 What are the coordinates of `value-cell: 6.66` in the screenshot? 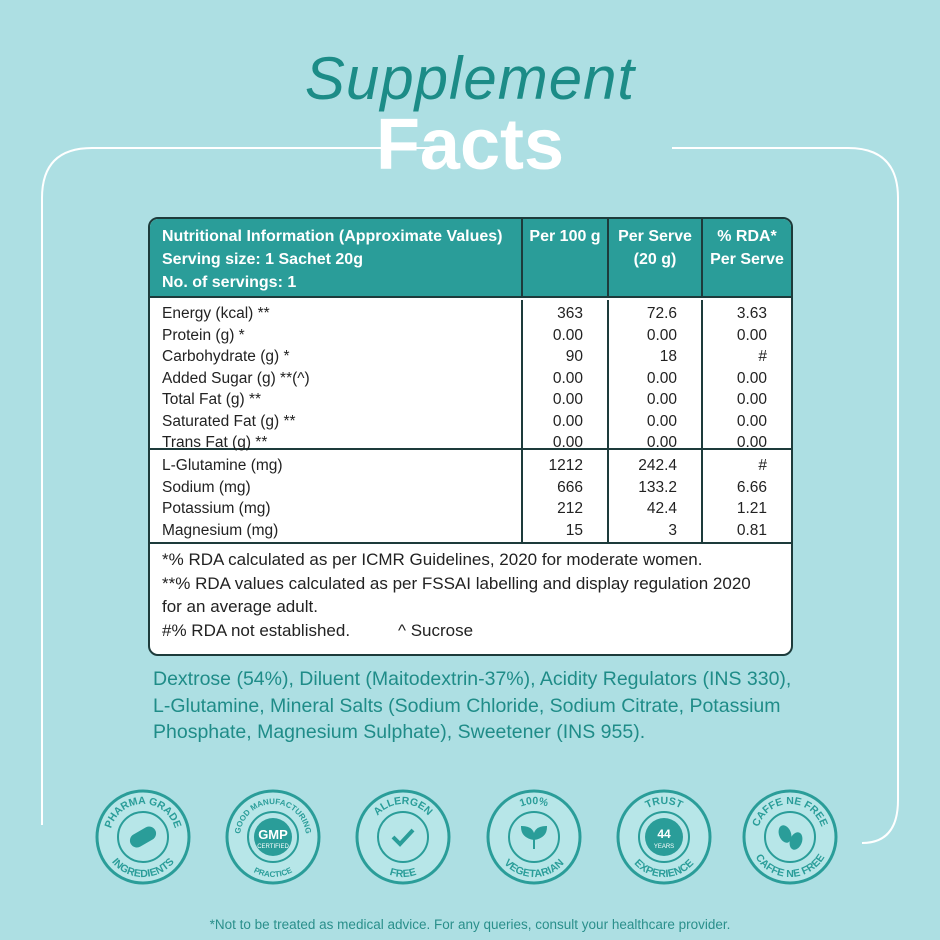 It's located at (751, 487).